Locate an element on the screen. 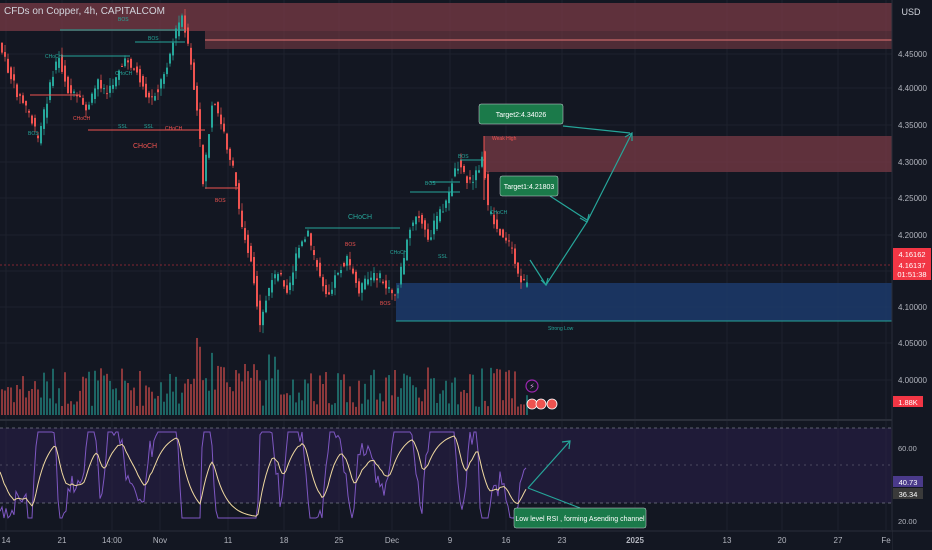 The image size is (932, 550). projection-path is located at coordinates (581, 206).